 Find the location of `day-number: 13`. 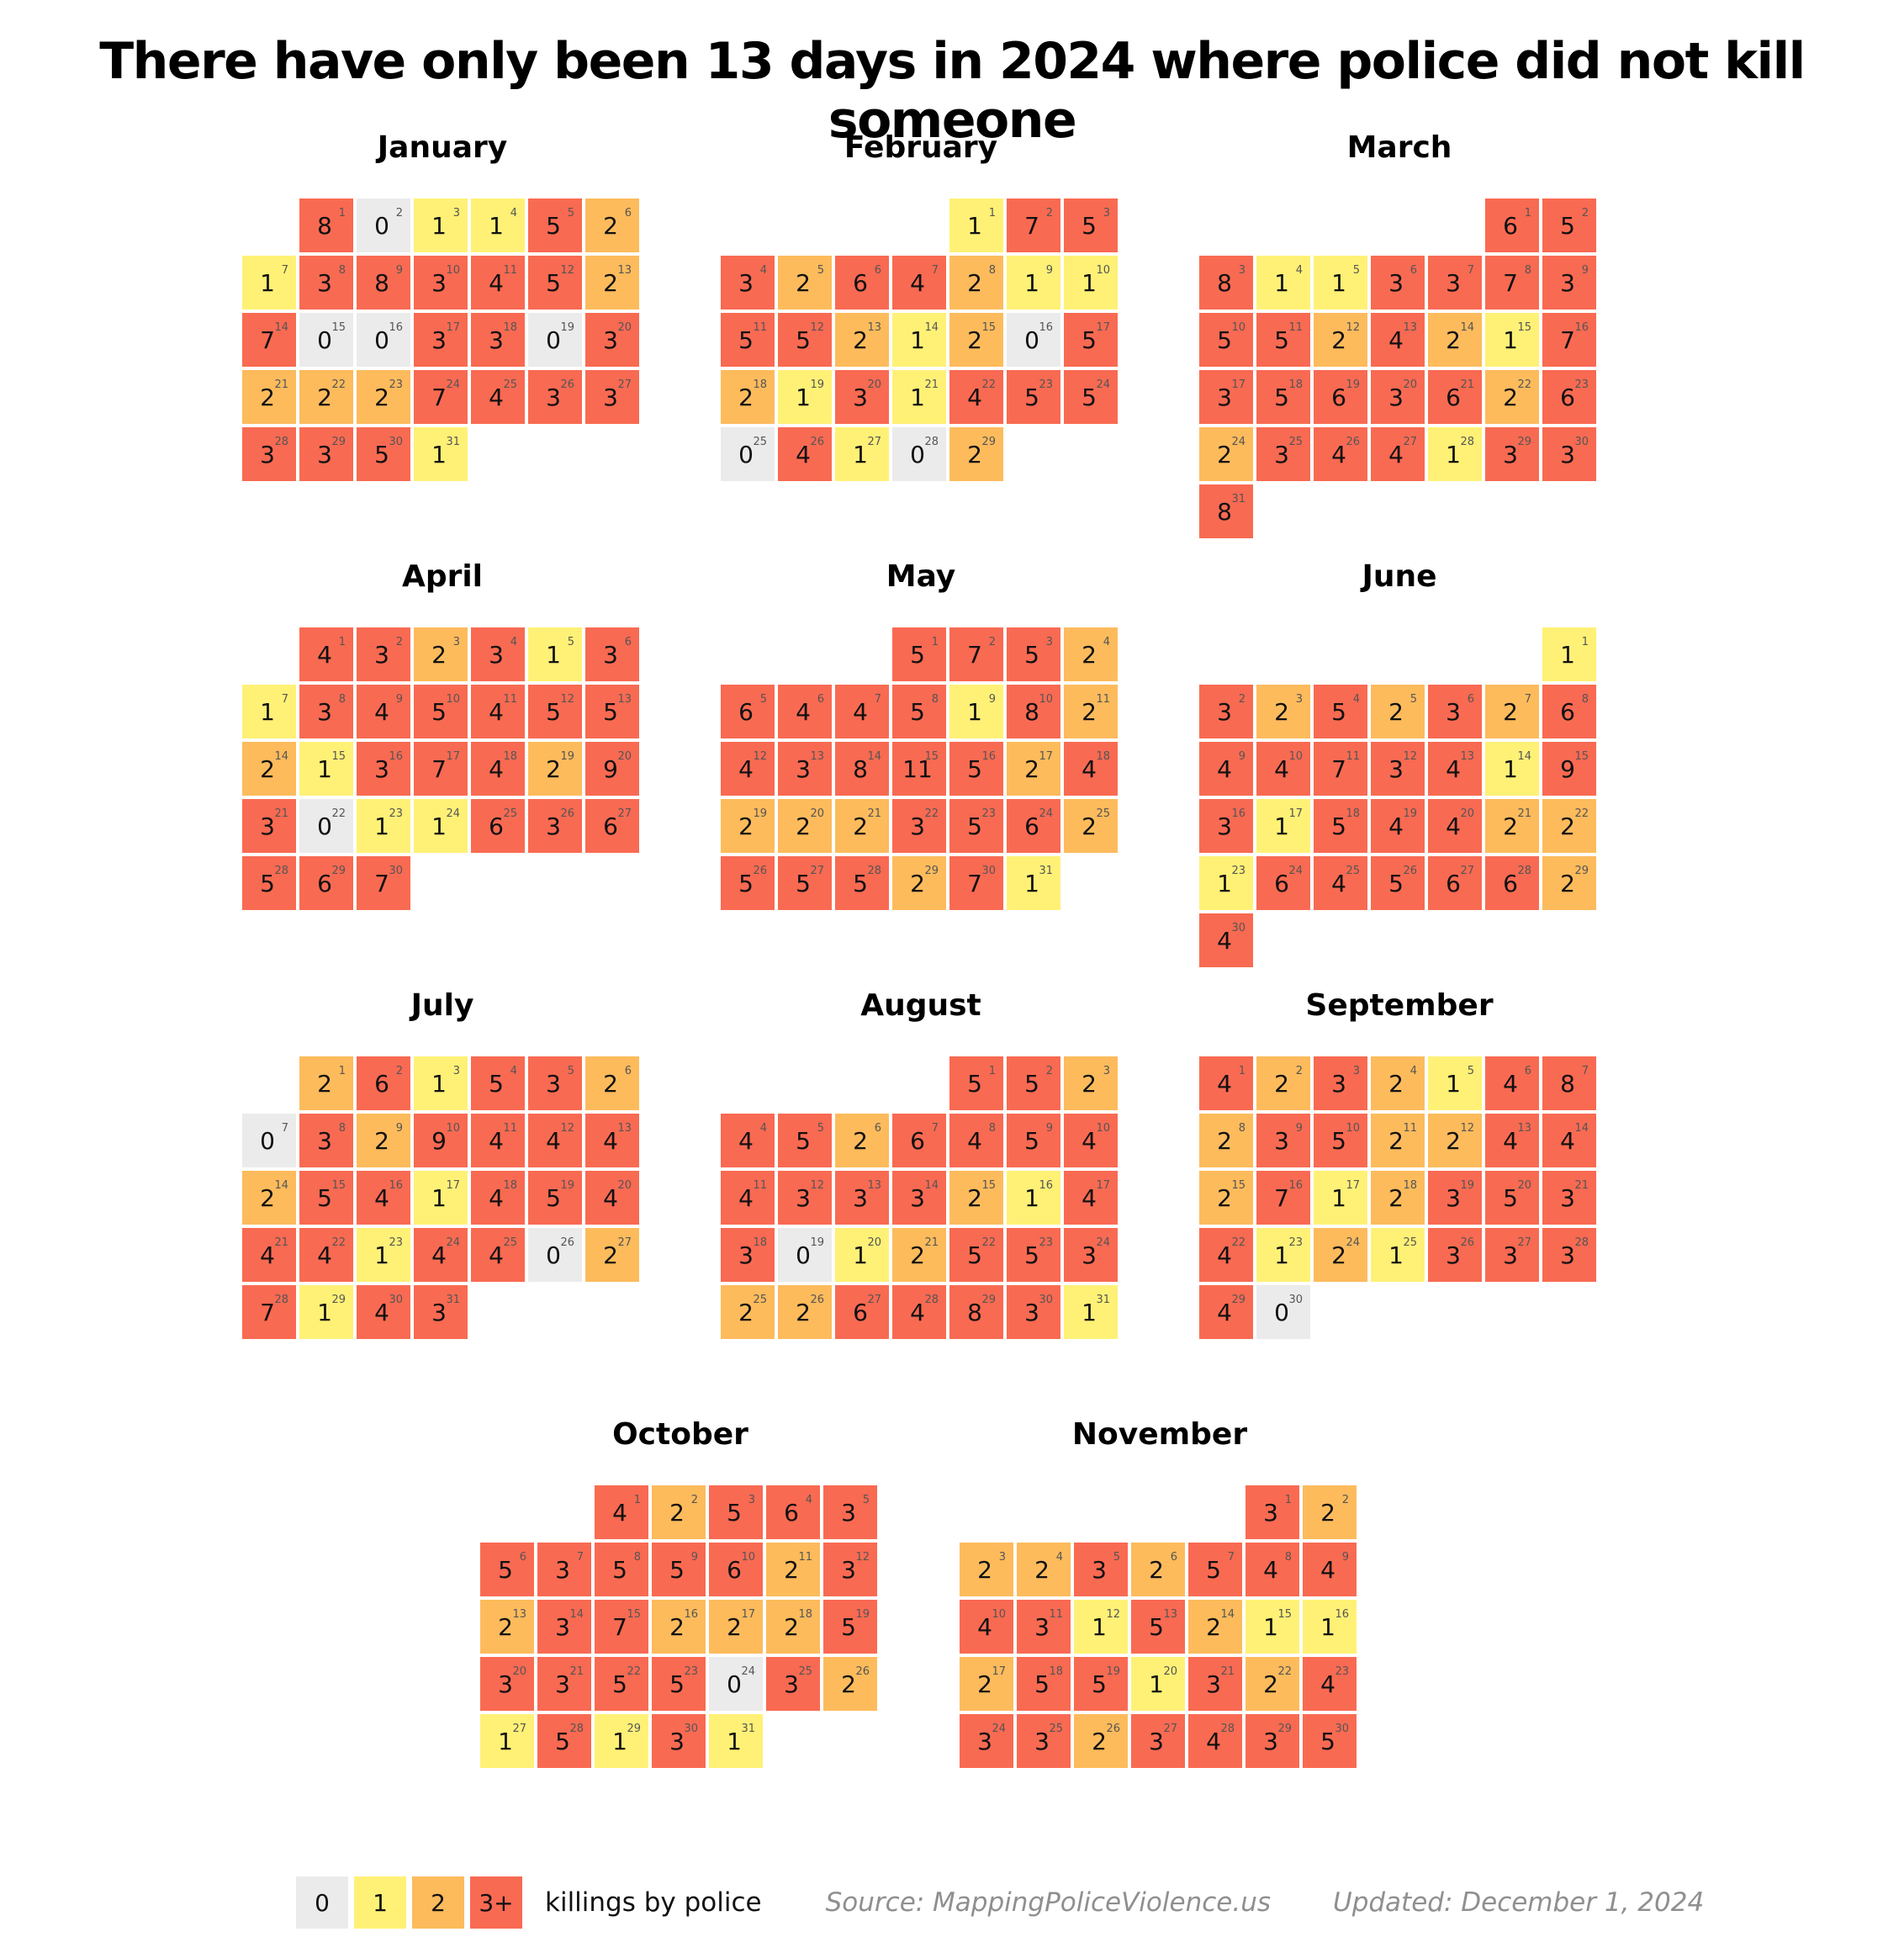

day-number: 13 is located at coordinates (817, 756).